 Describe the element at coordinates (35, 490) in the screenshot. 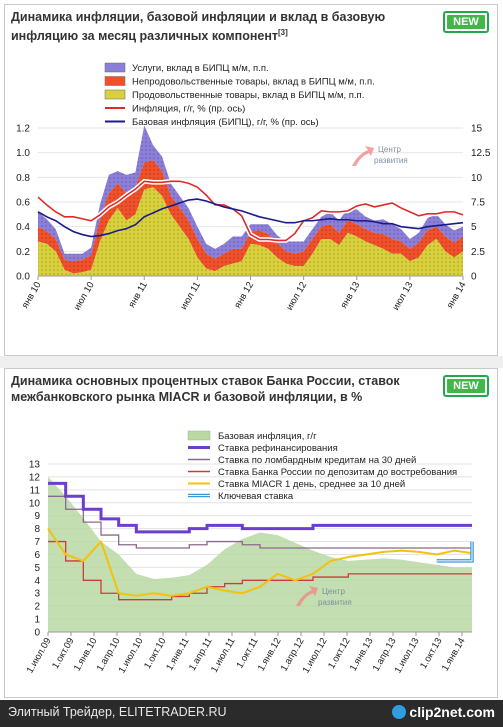

I see `left-axis-tick-label: 11` at that location.